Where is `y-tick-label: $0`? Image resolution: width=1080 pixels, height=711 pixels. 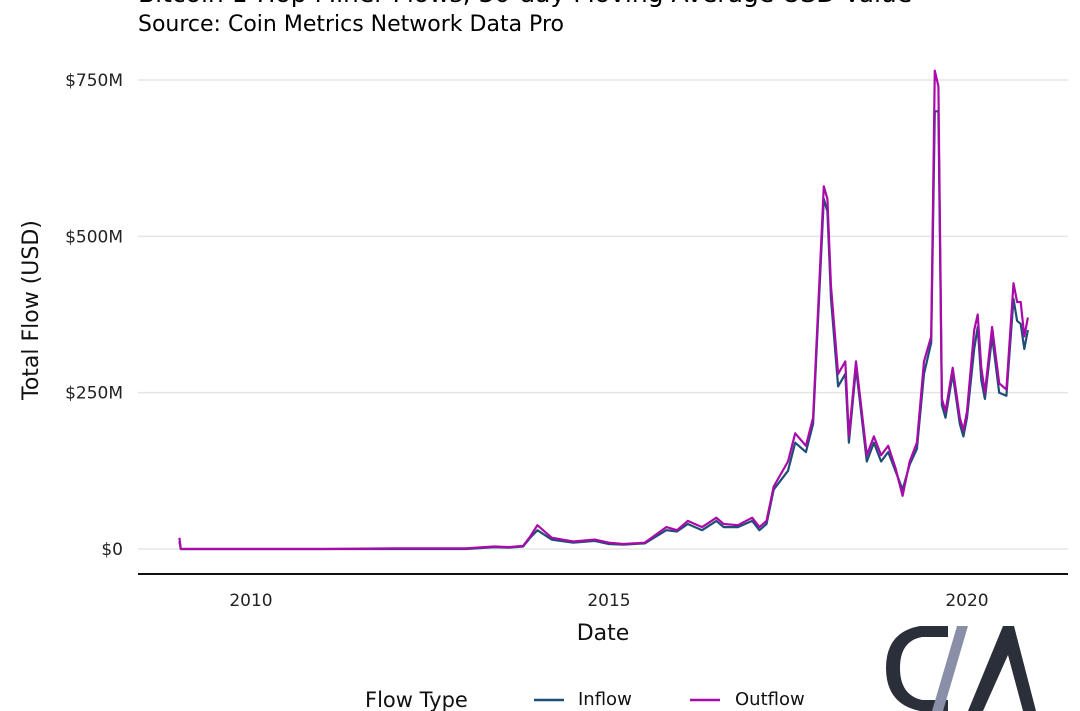
y-tick-label: $0 is located at coordinates (112, 550).